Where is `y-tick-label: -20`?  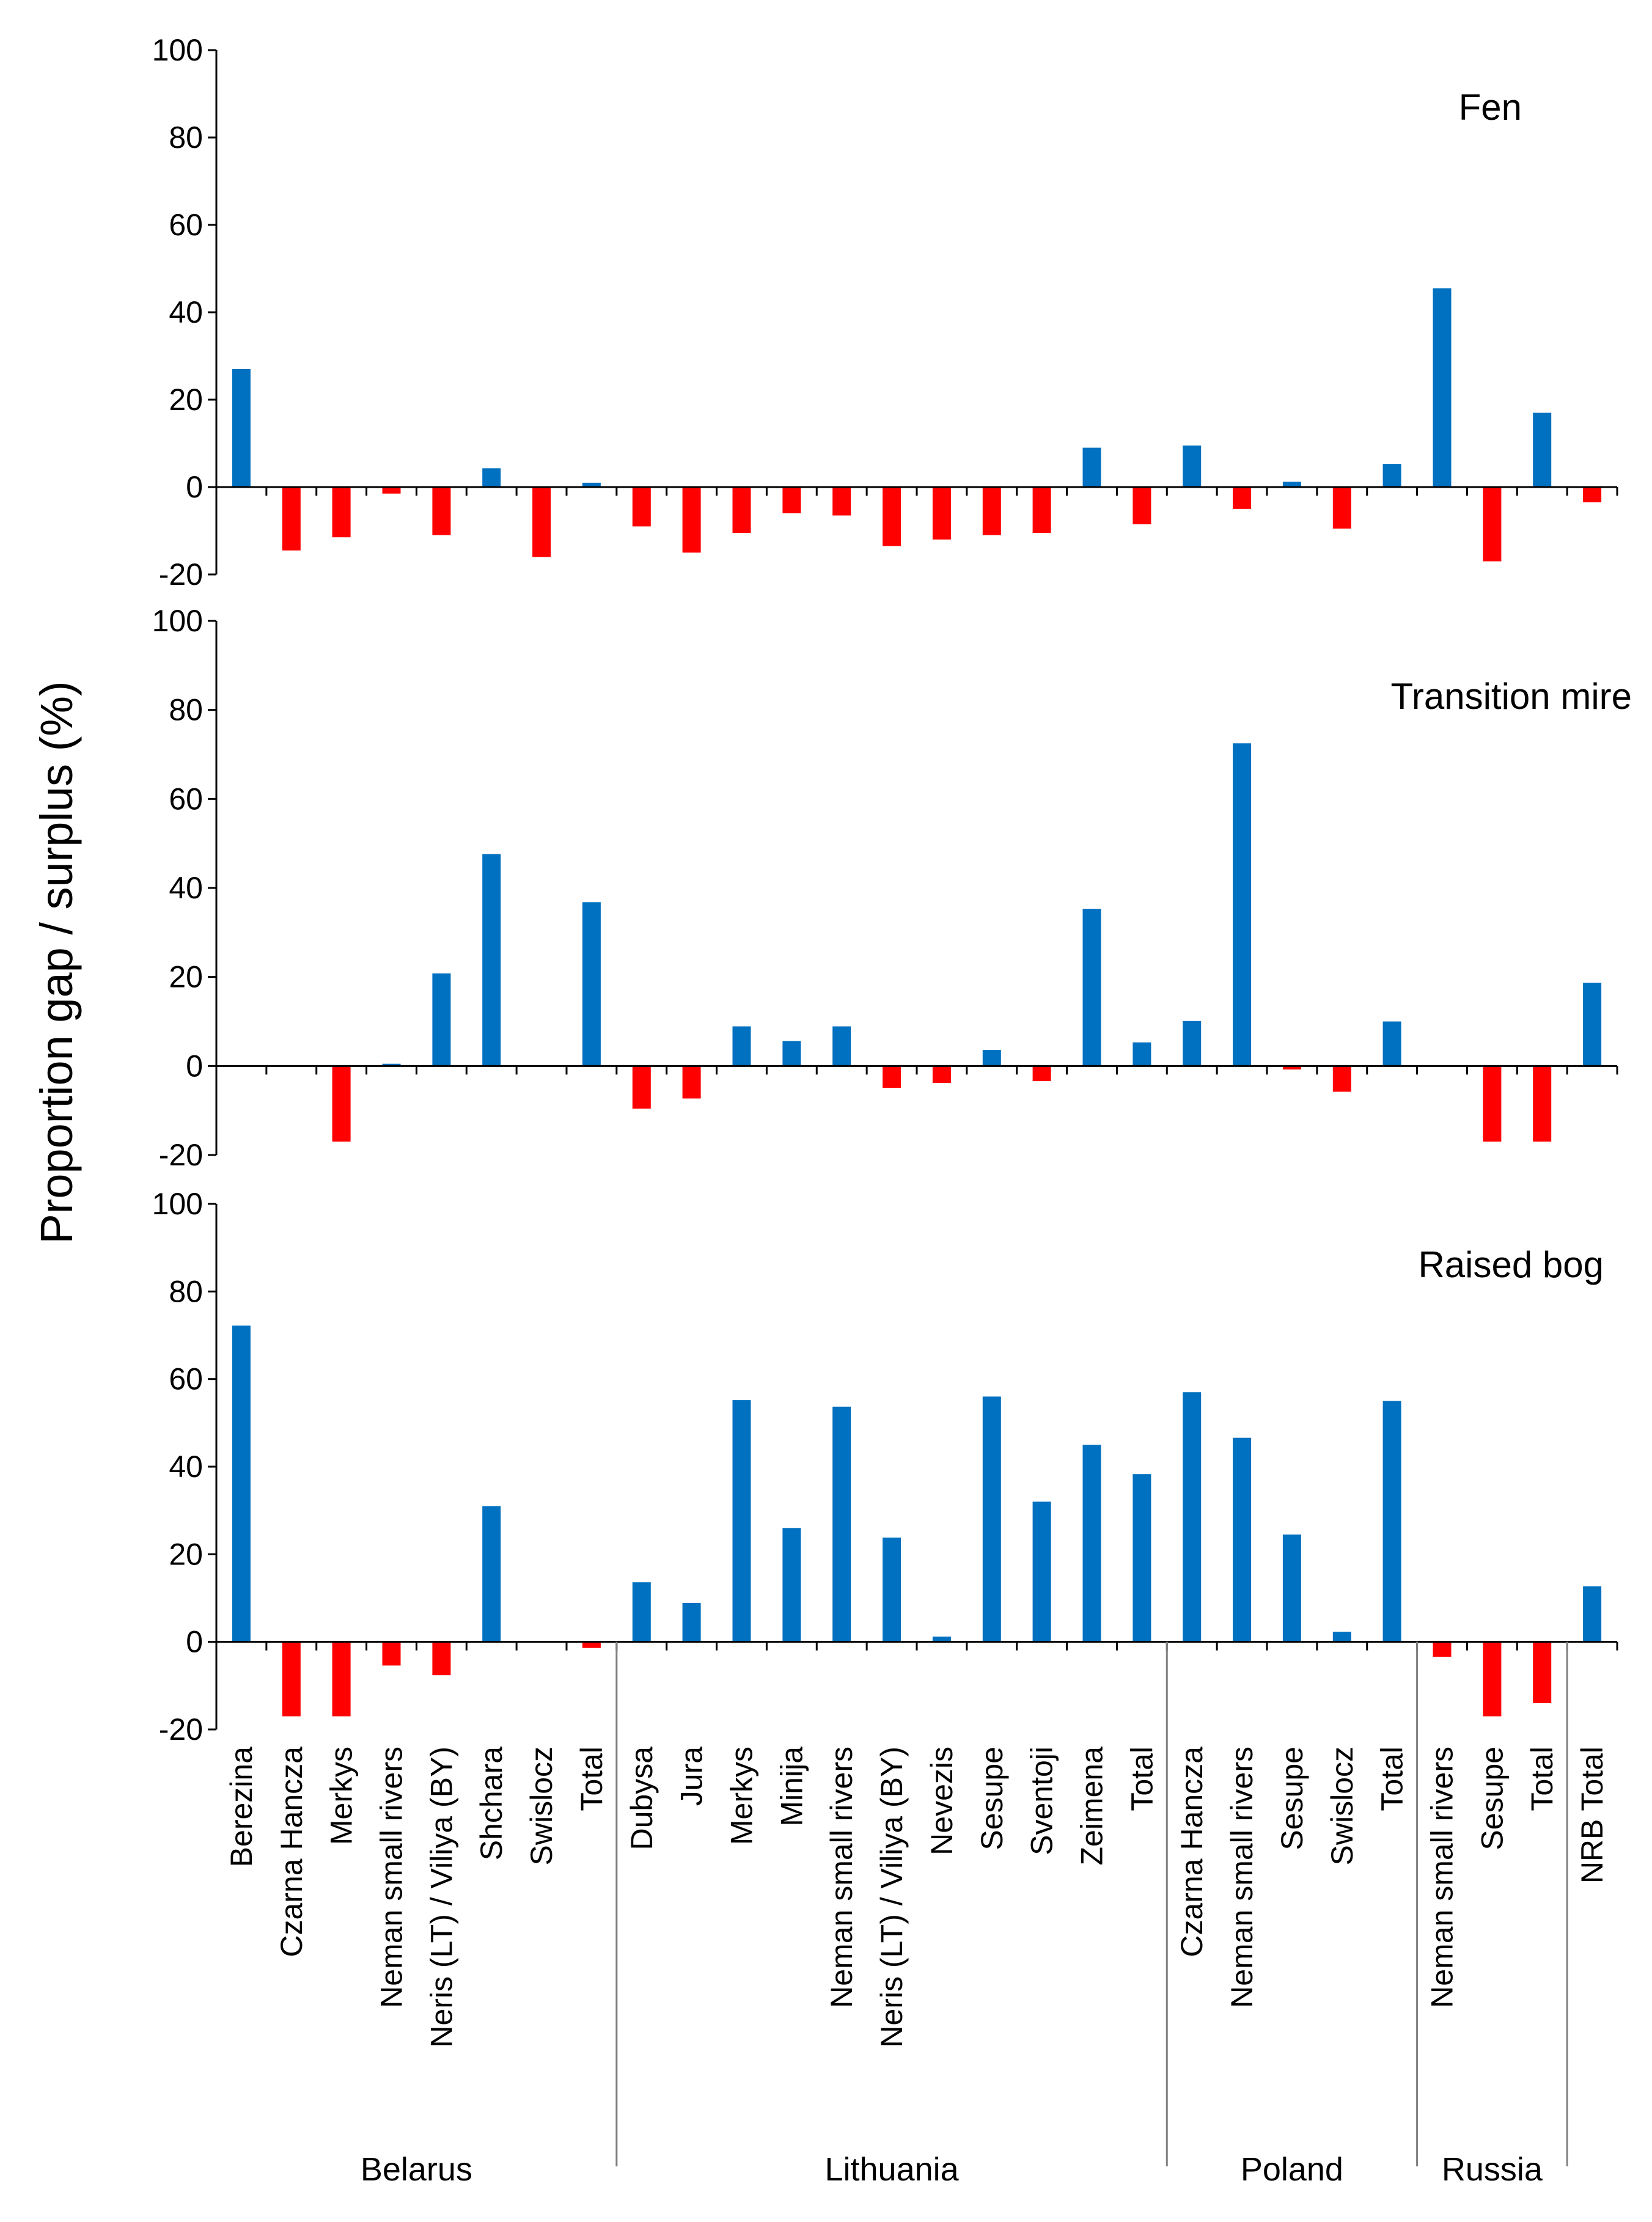 y-tick-label: -20 is located at coordinates (181, 575).